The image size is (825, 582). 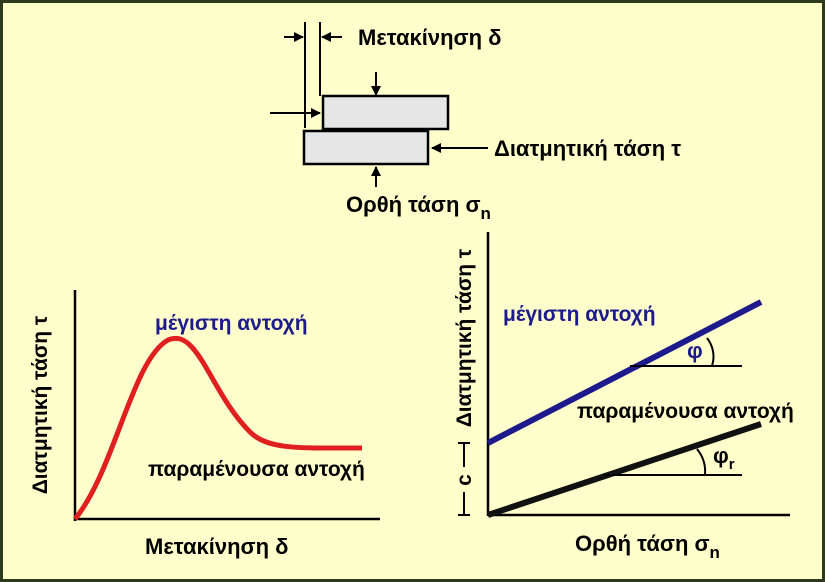 I want to click on upper-block, so click(x=385, y=112).